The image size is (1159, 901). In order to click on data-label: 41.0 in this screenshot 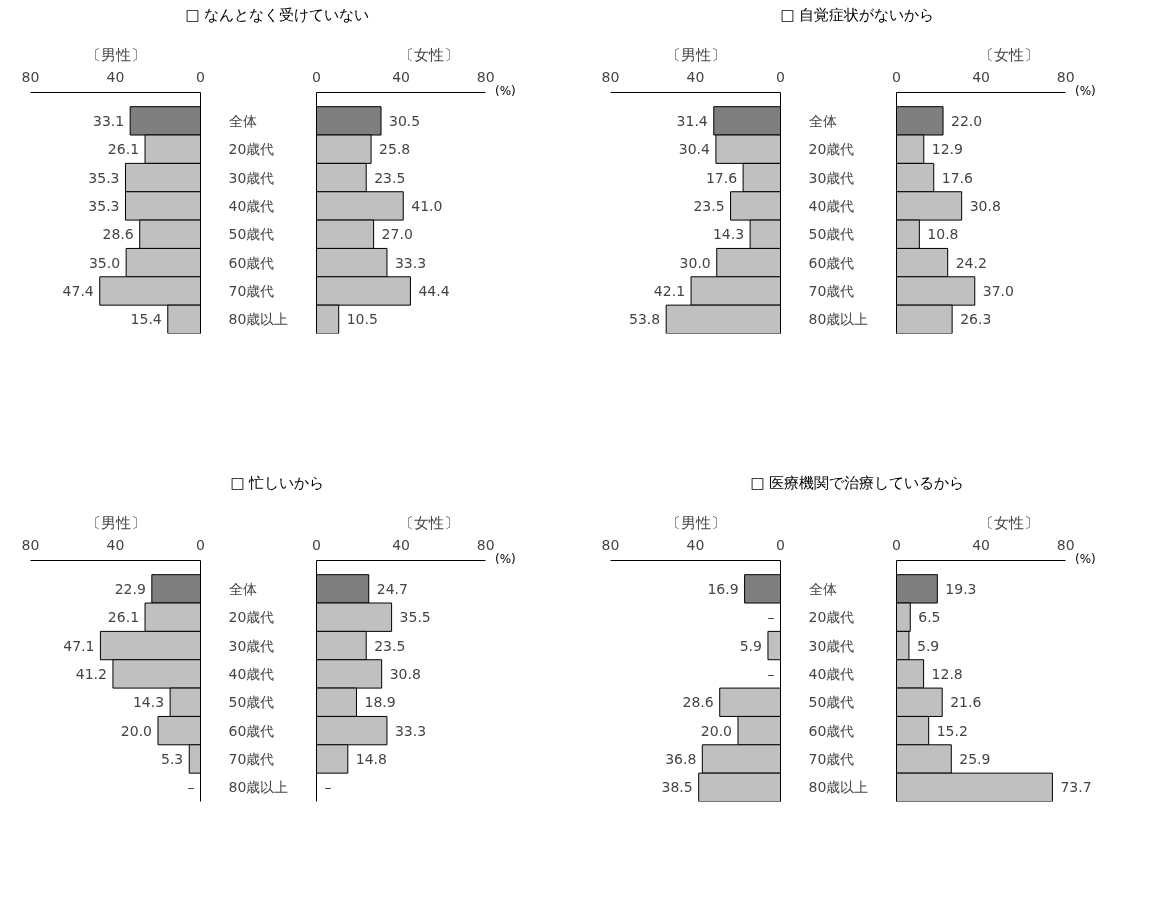, I will do `click(427, 205)`.